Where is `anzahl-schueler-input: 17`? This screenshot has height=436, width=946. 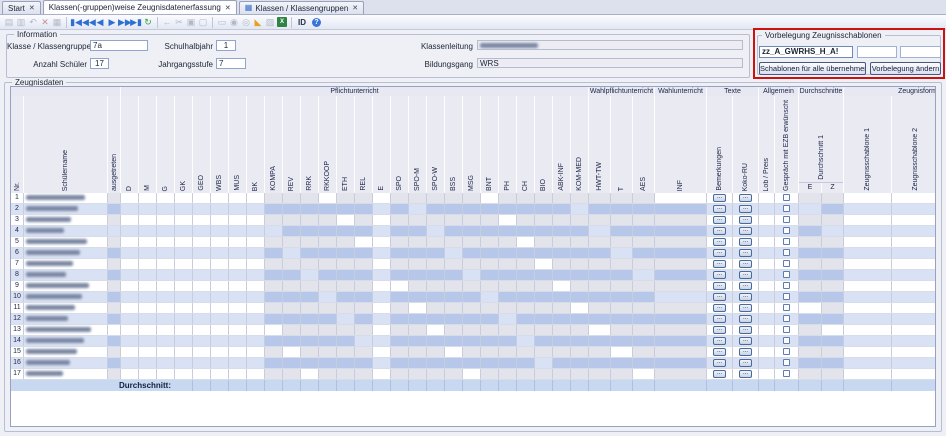
anzahl-schueler-input: 17 is located at coordinates (99, 63).